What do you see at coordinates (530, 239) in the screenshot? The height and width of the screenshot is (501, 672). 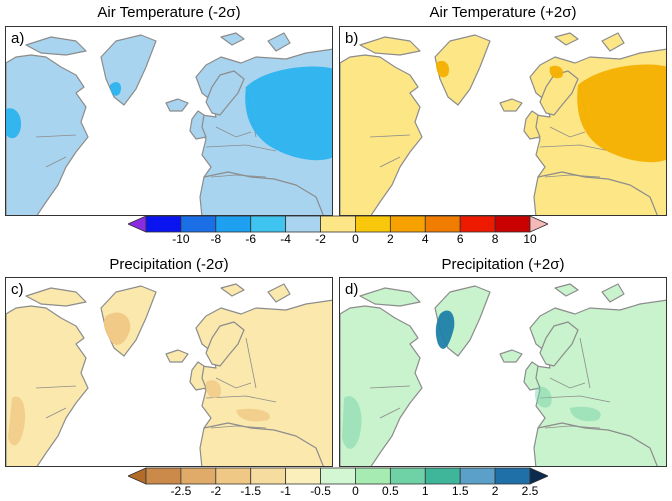 I see `temperature-colorbar-tick-label: 10` at bounding box center [530, 239].